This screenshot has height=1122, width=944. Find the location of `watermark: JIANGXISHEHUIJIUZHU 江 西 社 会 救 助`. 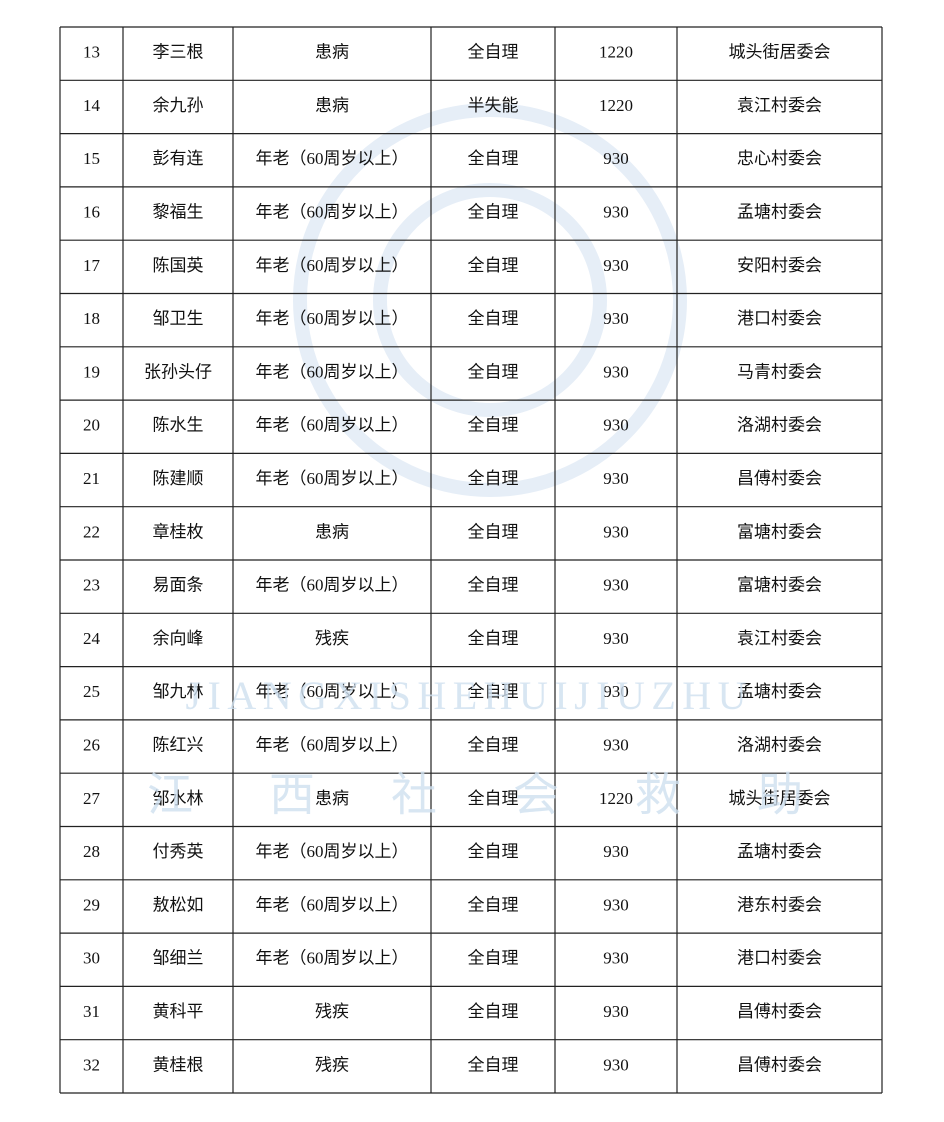

watermark: JIANGXISHEHUIJIUZHU 江 西 社 会 救 助 is located at coordinates (475, 746).